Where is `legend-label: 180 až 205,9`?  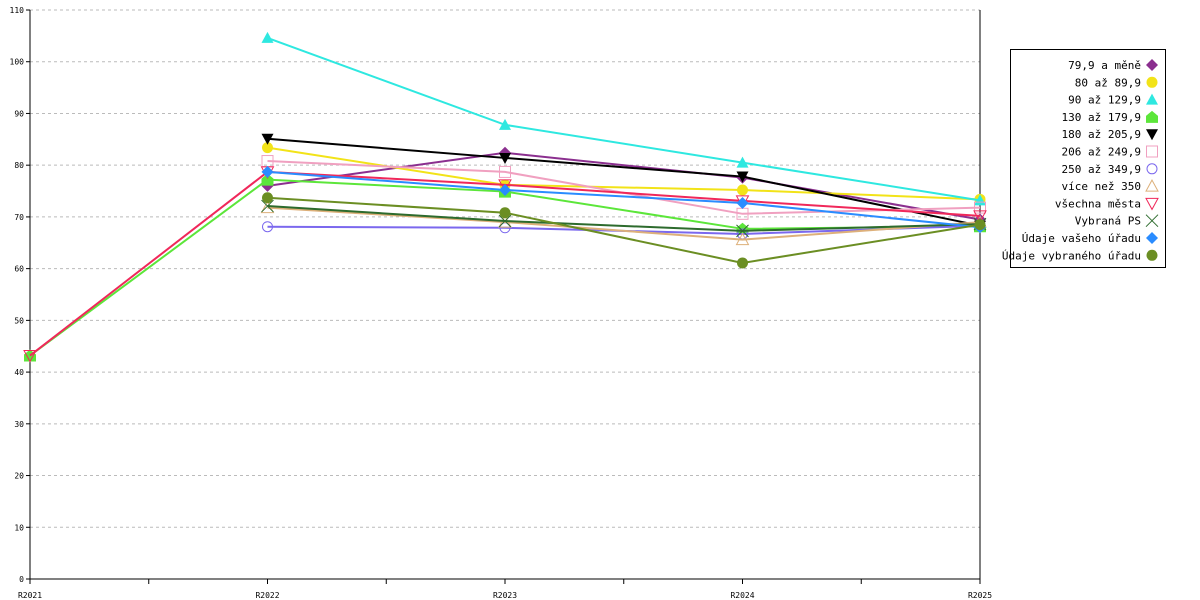
legend-label: 180 až 205,9 is located at coordinates (1101, 134).